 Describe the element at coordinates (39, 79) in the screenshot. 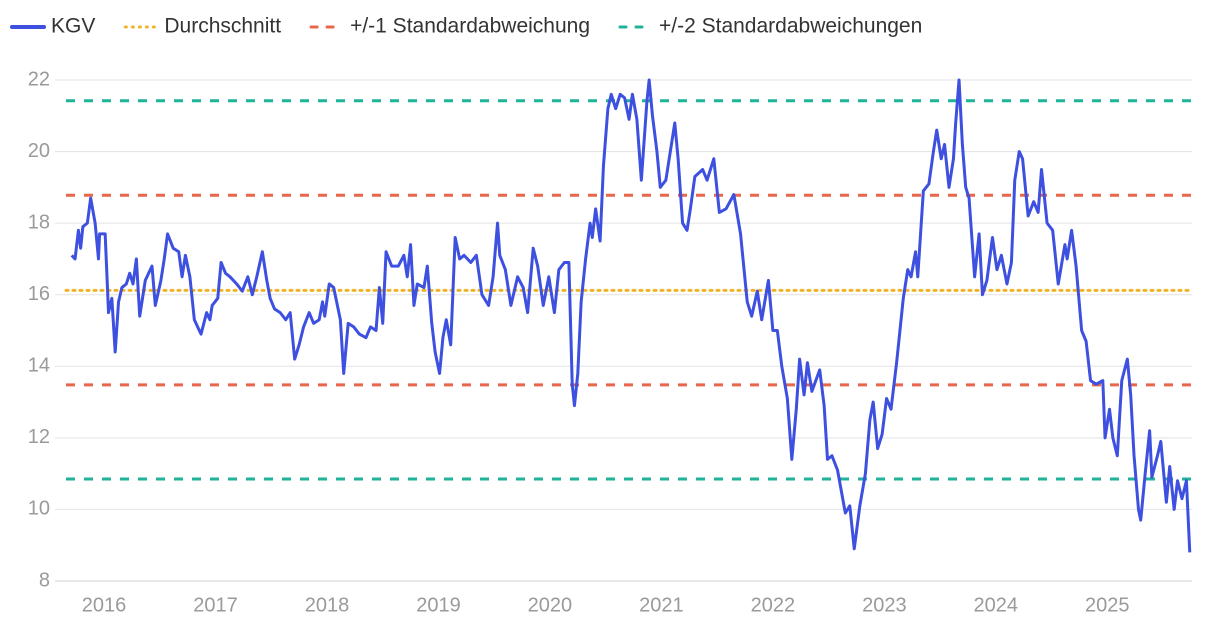

I see `y-tick-label: 22` at that location.